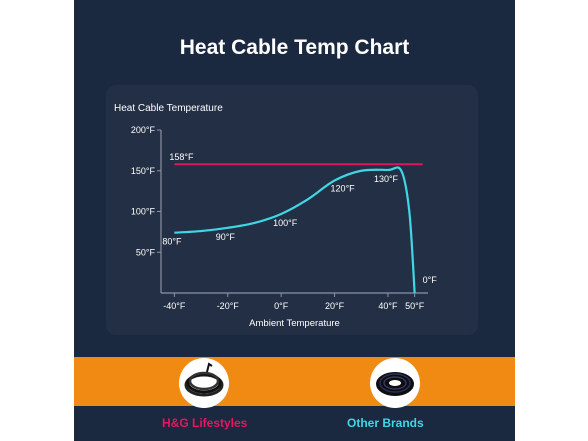 This screenshot has height=441, width=588. Describe the element at coordinates (143, 130) in the screenshot. I see `y-tick-label: 200°F` at that location.